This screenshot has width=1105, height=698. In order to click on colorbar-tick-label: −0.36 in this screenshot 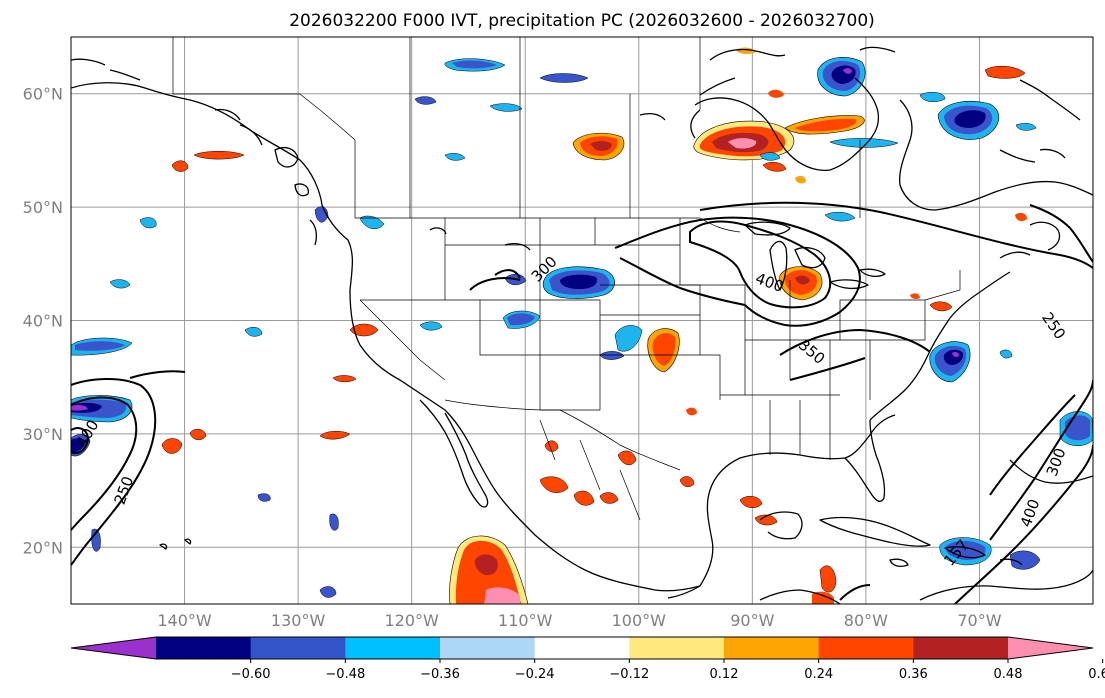, I will do `click(440, 674)`.